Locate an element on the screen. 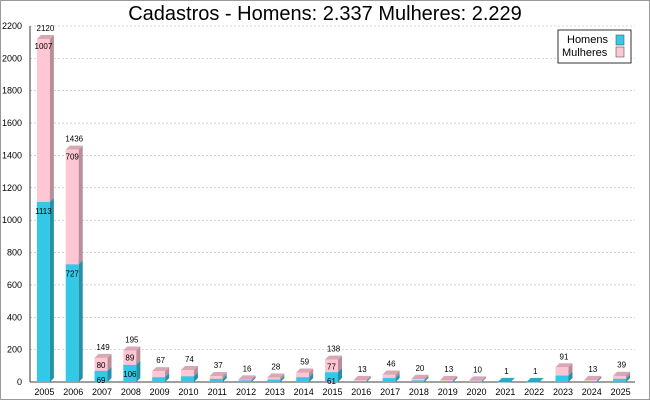  x-tick-label: 2011 is located at coordinates (217, 392).